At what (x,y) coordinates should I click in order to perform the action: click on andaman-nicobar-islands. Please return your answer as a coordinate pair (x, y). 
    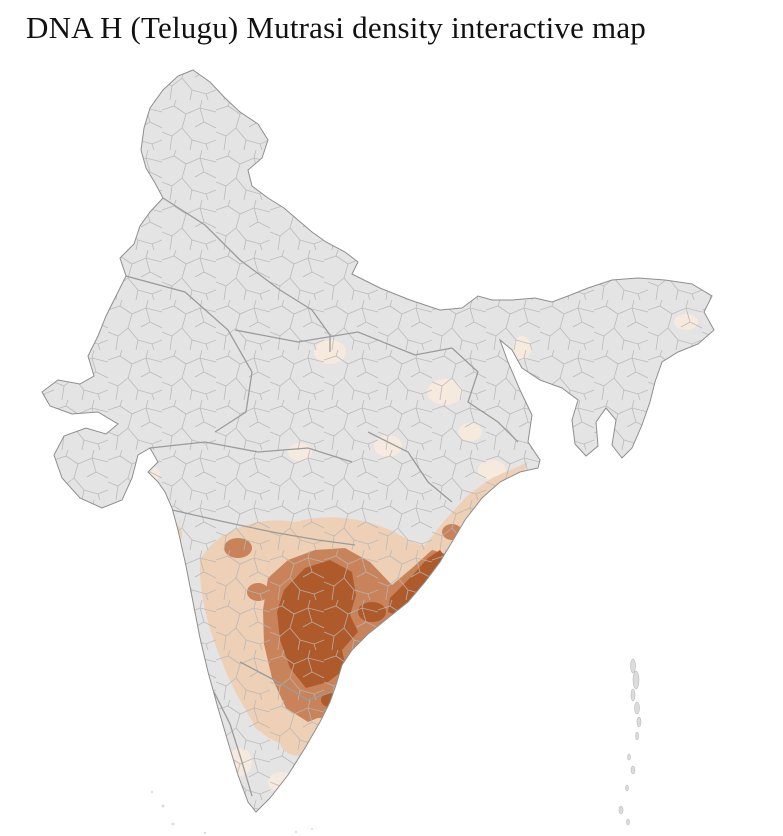
    Looking at the image, I should click on (630, 742).